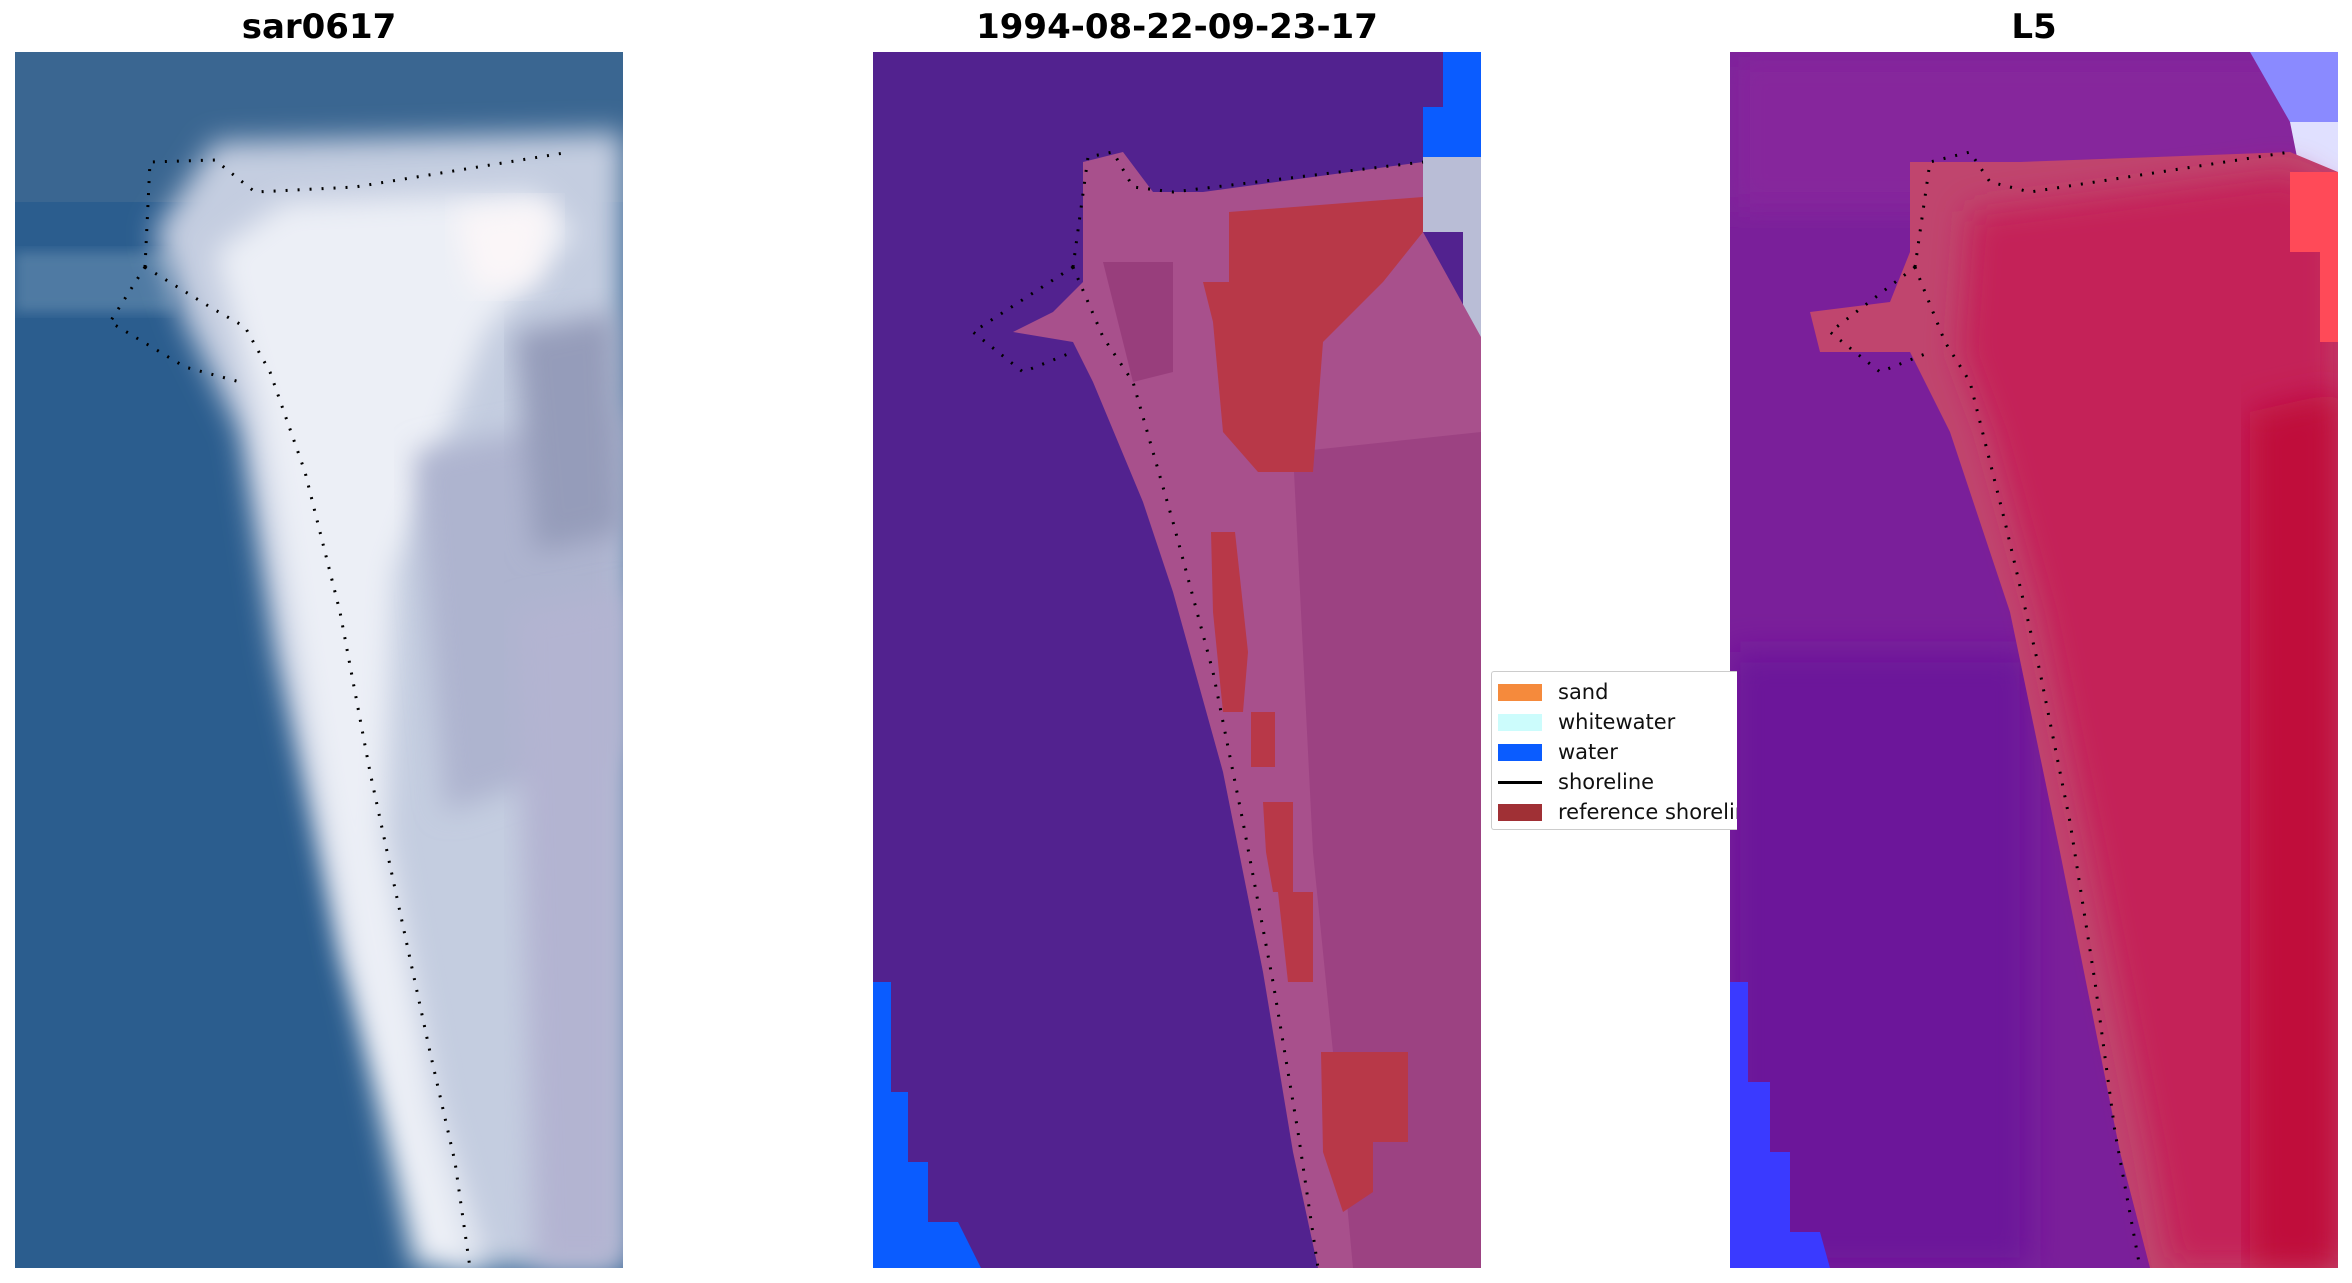 The image size is (2352, 1283). I want to click on legend-label-whitewater: whitewater, so click(1617, 722).